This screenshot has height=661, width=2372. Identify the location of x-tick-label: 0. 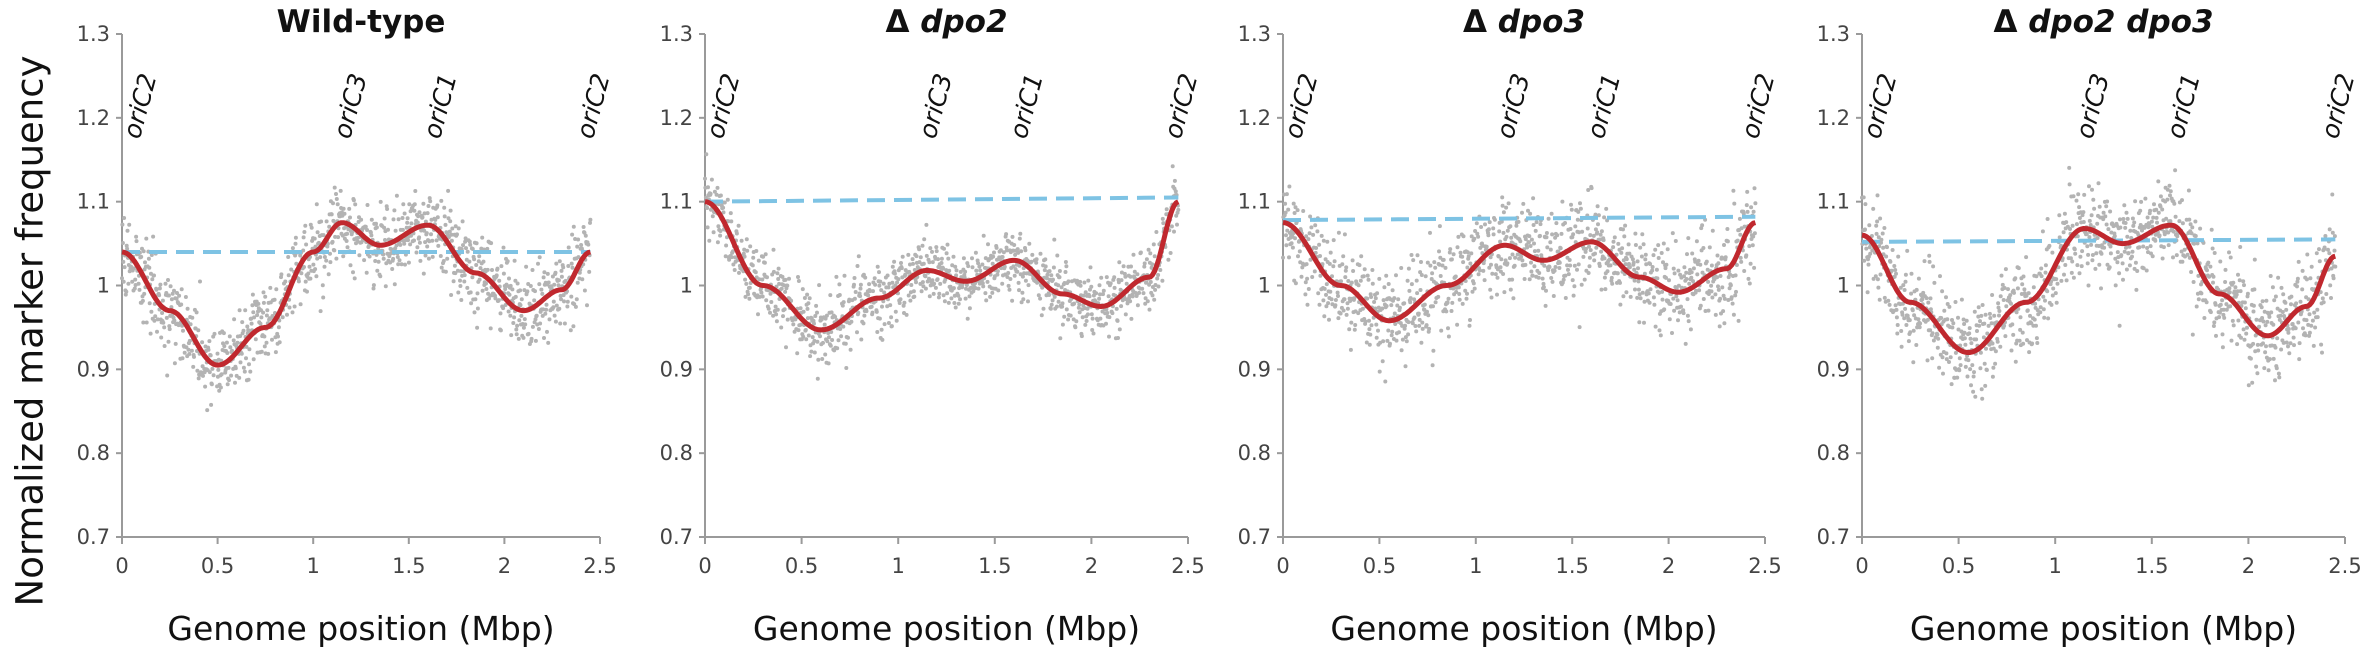
(1282, 566).